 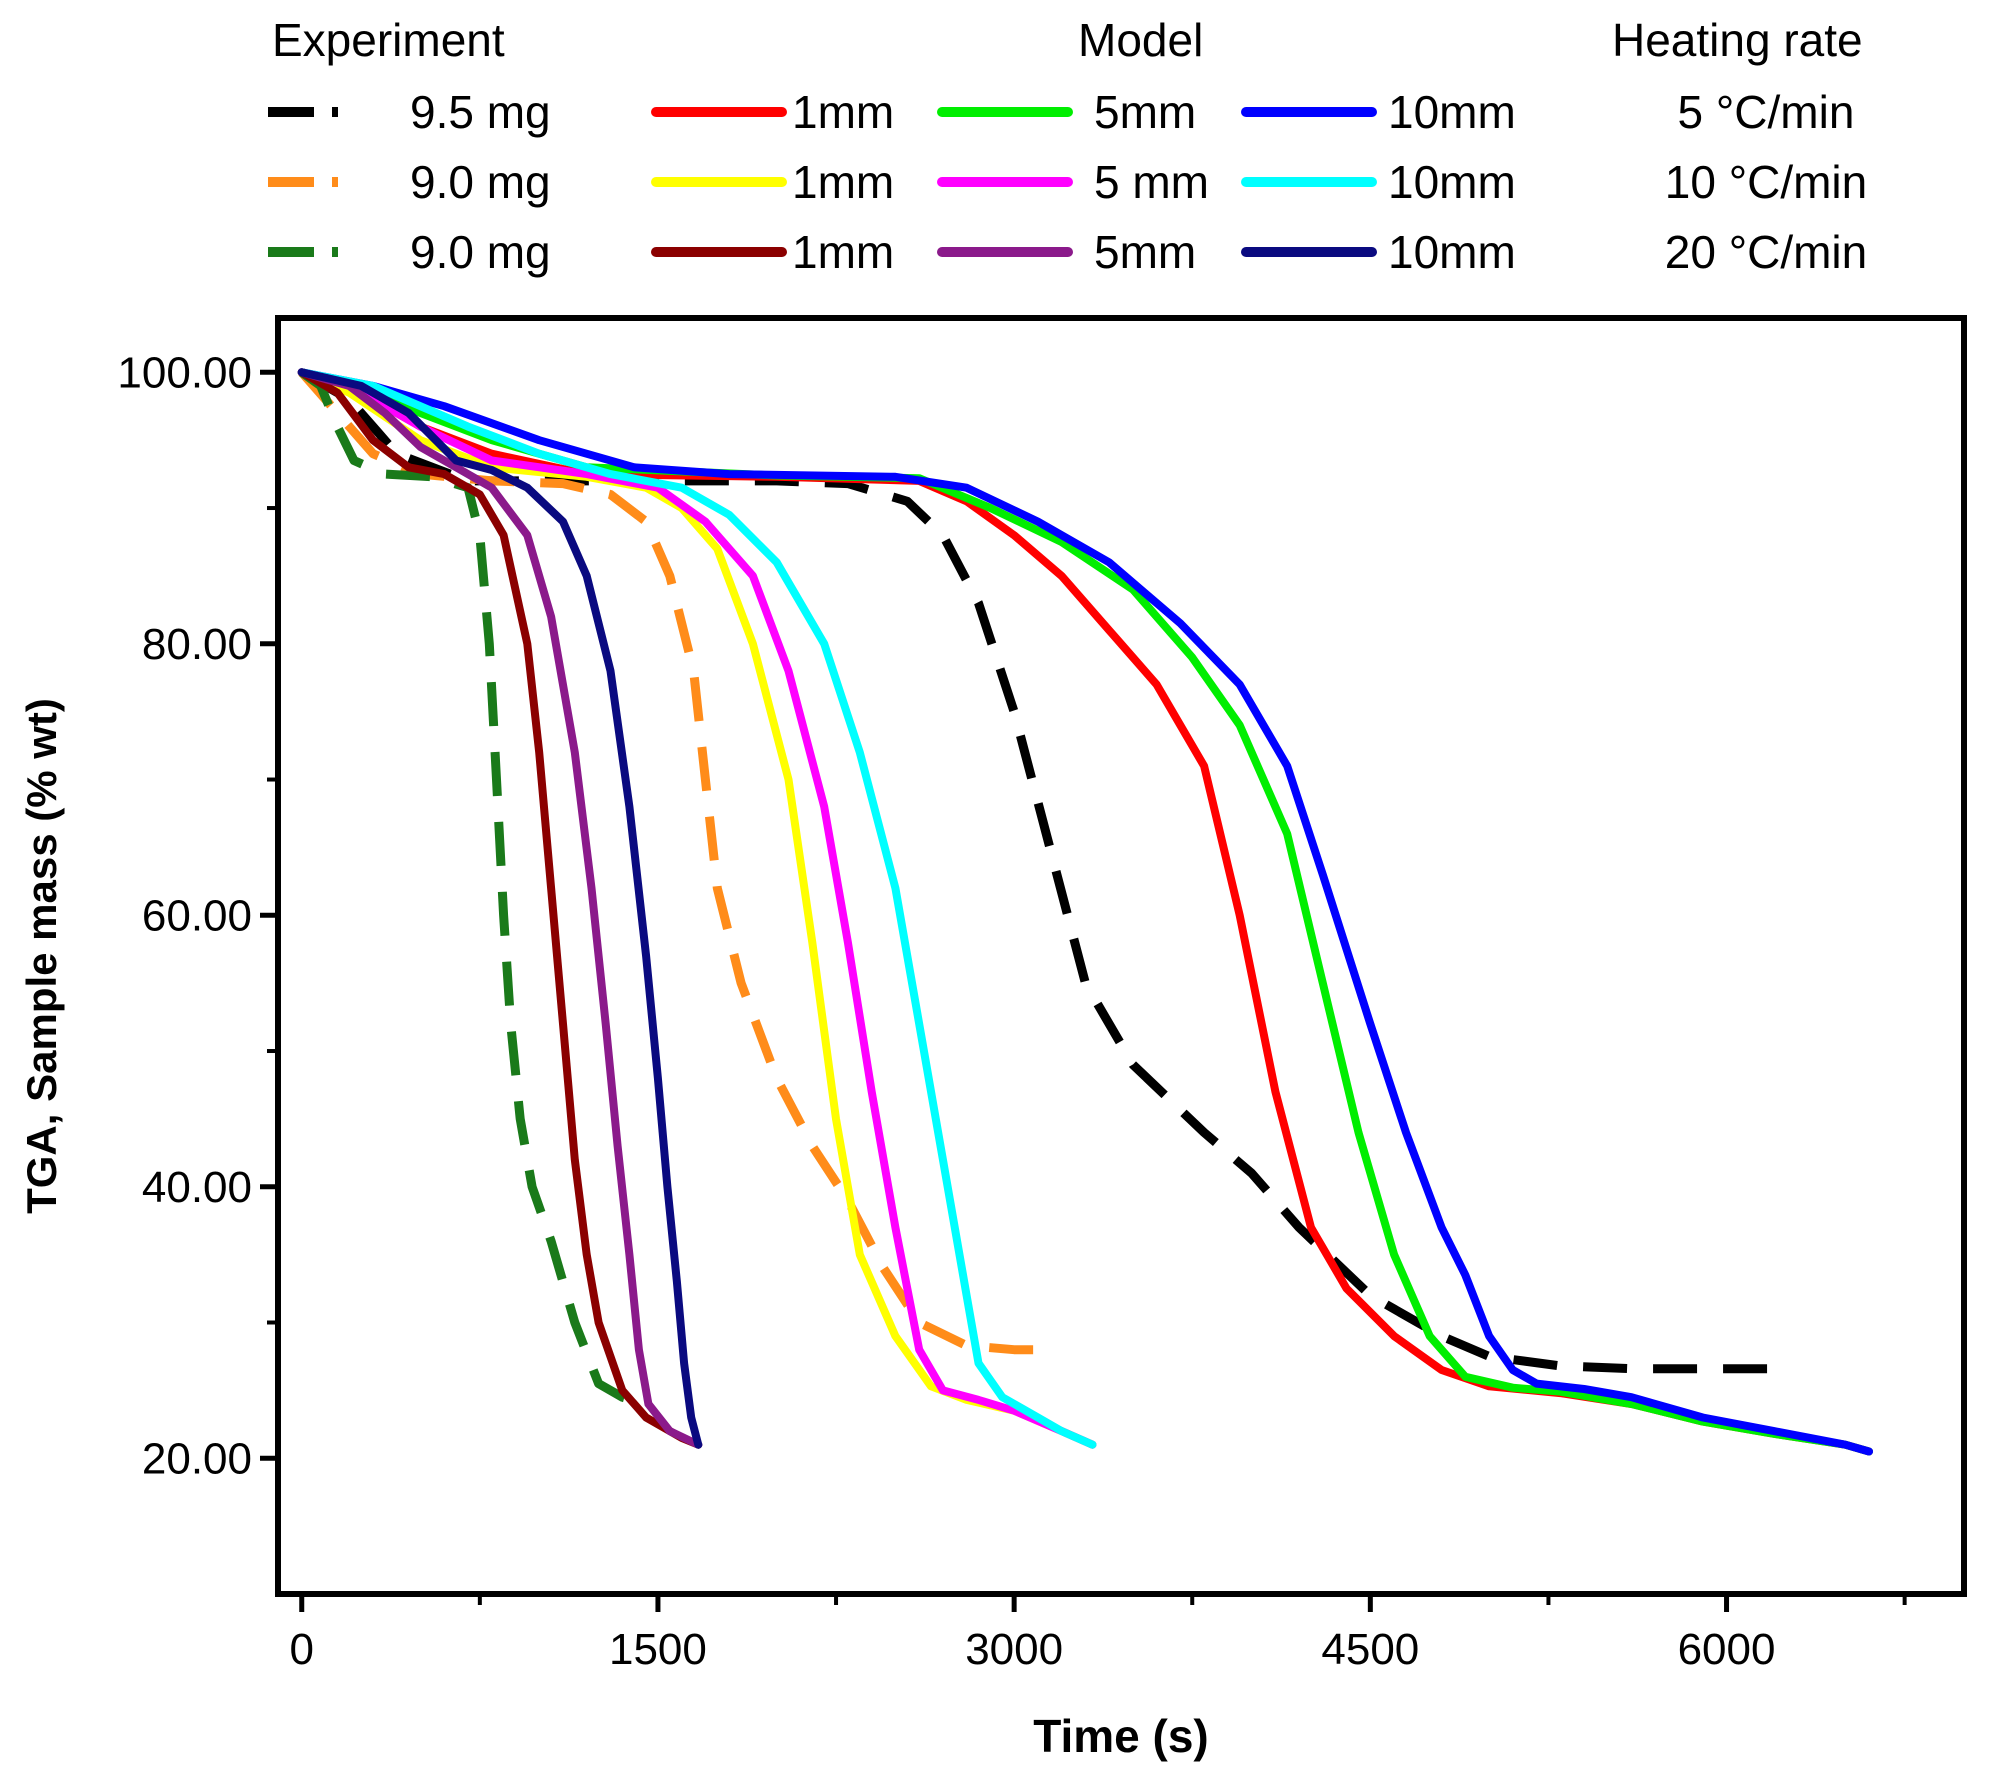 What do you see at coordinates (388, 40) in the screenshot?
I see `legend-header-experiment: Experiment` at bounding box center [388, 40].